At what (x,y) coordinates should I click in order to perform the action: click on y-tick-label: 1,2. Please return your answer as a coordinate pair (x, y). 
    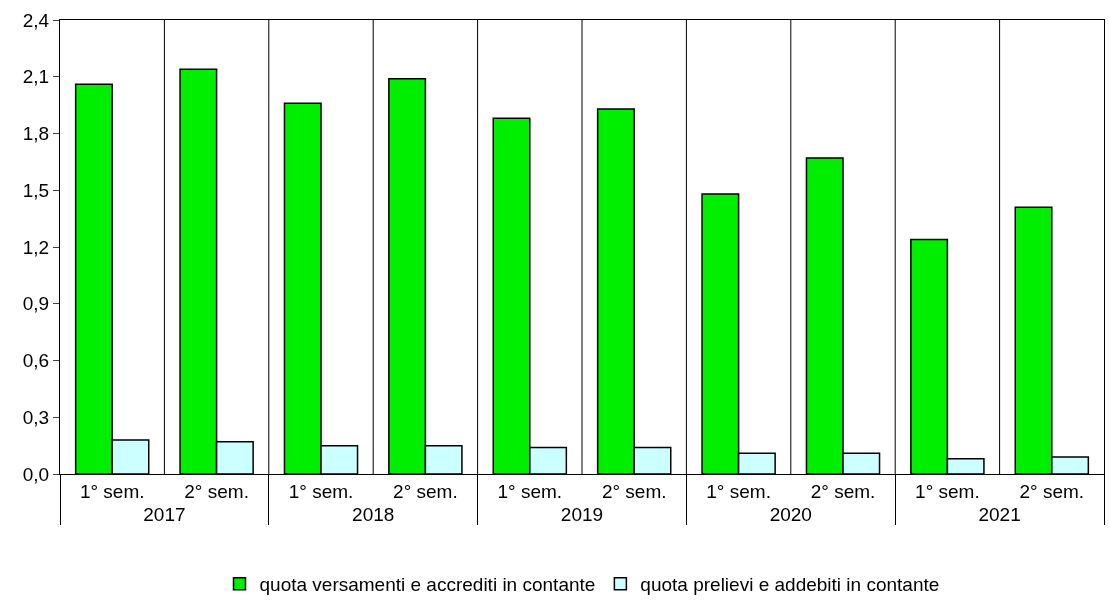
    Looking at the image, I should click on (36, 247).